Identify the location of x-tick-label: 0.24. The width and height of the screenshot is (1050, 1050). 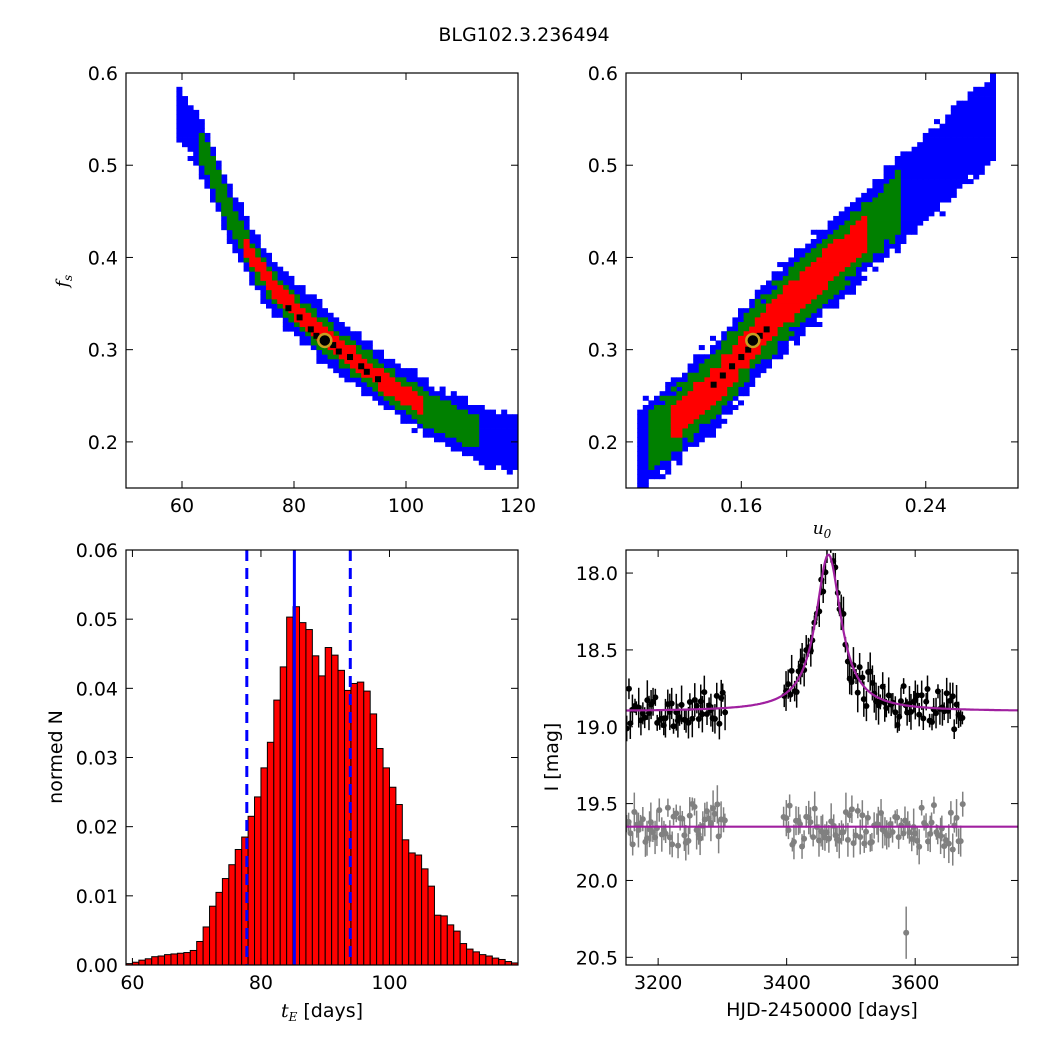
(926, 506).